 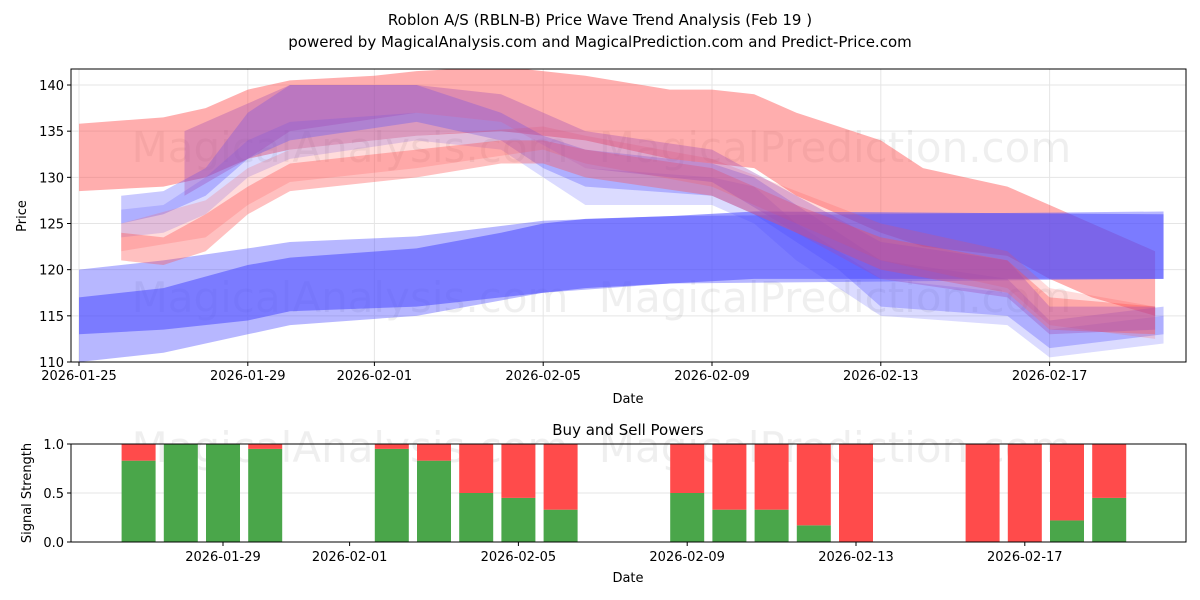 What do you see at coordinates (53, 543) in the screenshot?
I see `y-tick-label: 0.0` at bounding box center [53, 543].